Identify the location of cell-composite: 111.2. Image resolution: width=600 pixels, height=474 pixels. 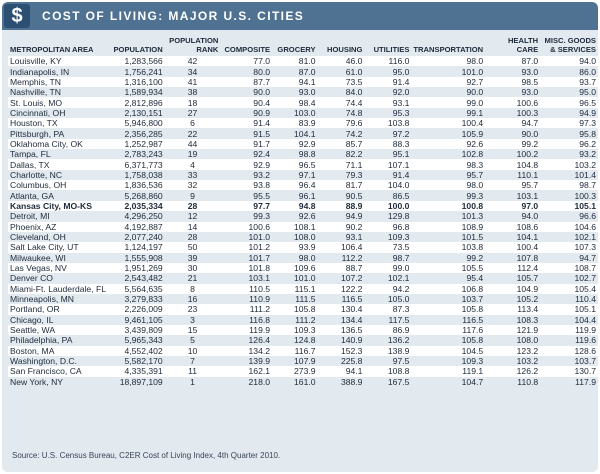
(246, 309).